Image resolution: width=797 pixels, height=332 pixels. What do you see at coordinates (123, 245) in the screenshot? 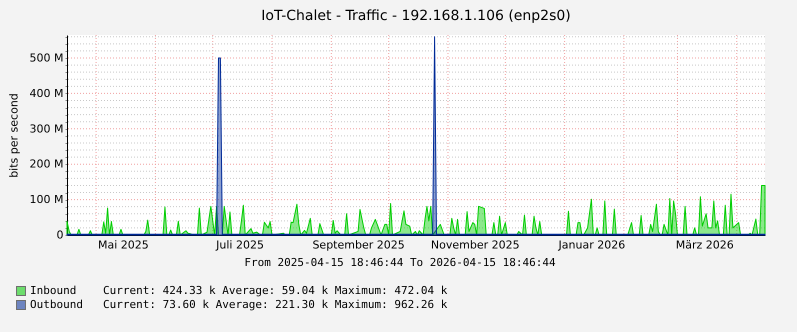
I see `x-tick-label: Mai 2025` at bounding box center [123, 245].